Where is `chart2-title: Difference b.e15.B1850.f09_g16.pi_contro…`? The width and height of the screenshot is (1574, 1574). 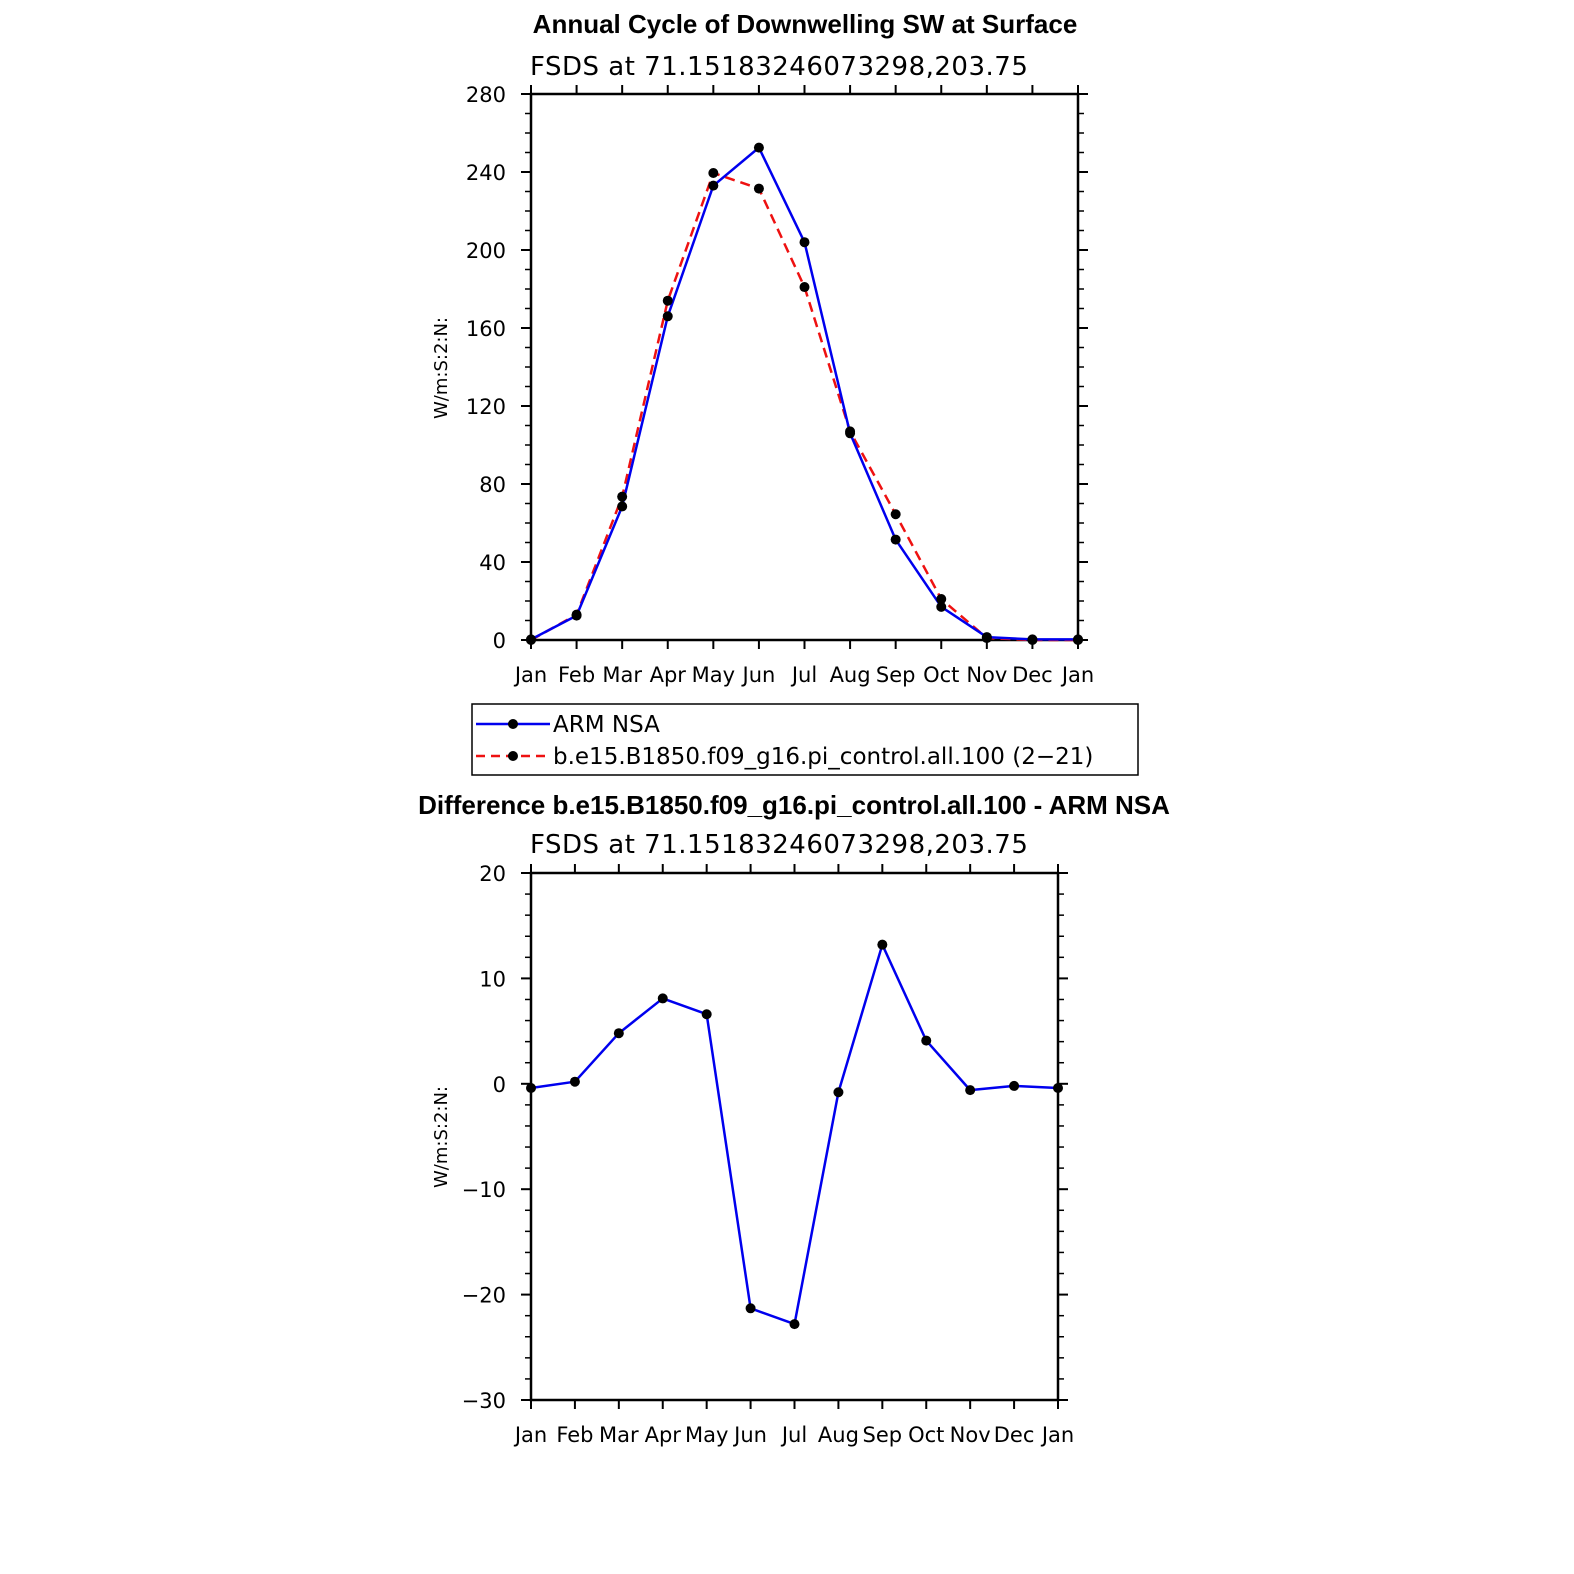 chart2-title: Difference b.e15.B1850.f09_g16.pi_contro… is located at coordinates (794, 805).